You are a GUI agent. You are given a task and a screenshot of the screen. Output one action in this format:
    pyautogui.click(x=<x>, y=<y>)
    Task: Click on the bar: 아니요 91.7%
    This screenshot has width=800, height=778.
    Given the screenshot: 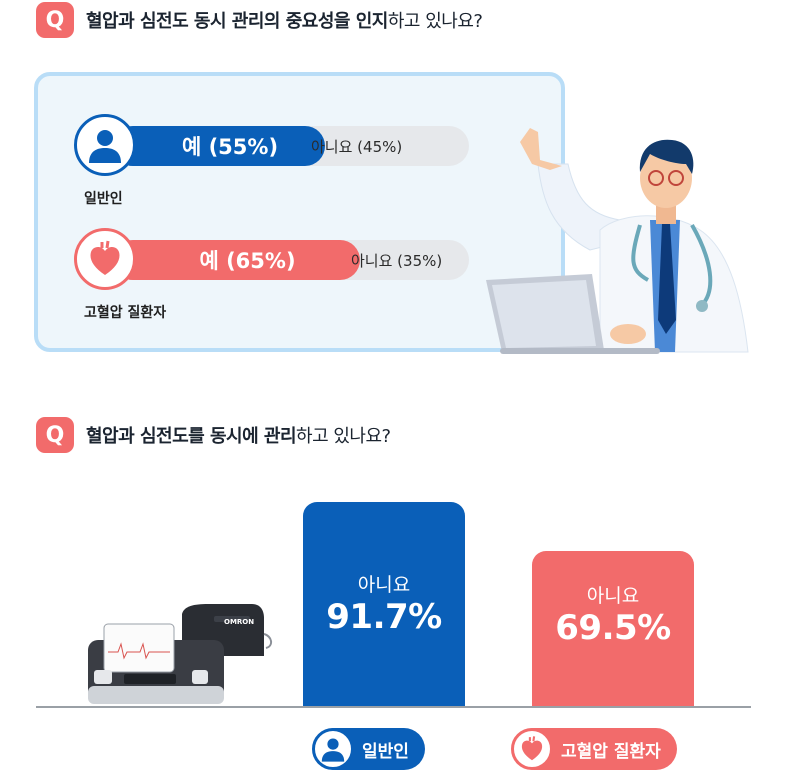 What is the action you would take?
    pyautogui.click(x=384, y=604)
    